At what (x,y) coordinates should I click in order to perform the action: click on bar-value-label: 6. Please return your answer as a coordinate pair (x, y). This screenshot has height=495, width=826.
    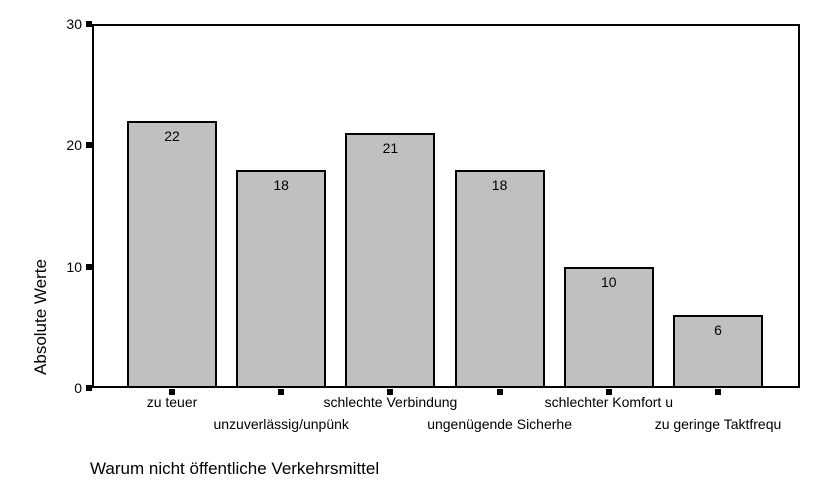
    Looking at the image, I should click on (718, 330).